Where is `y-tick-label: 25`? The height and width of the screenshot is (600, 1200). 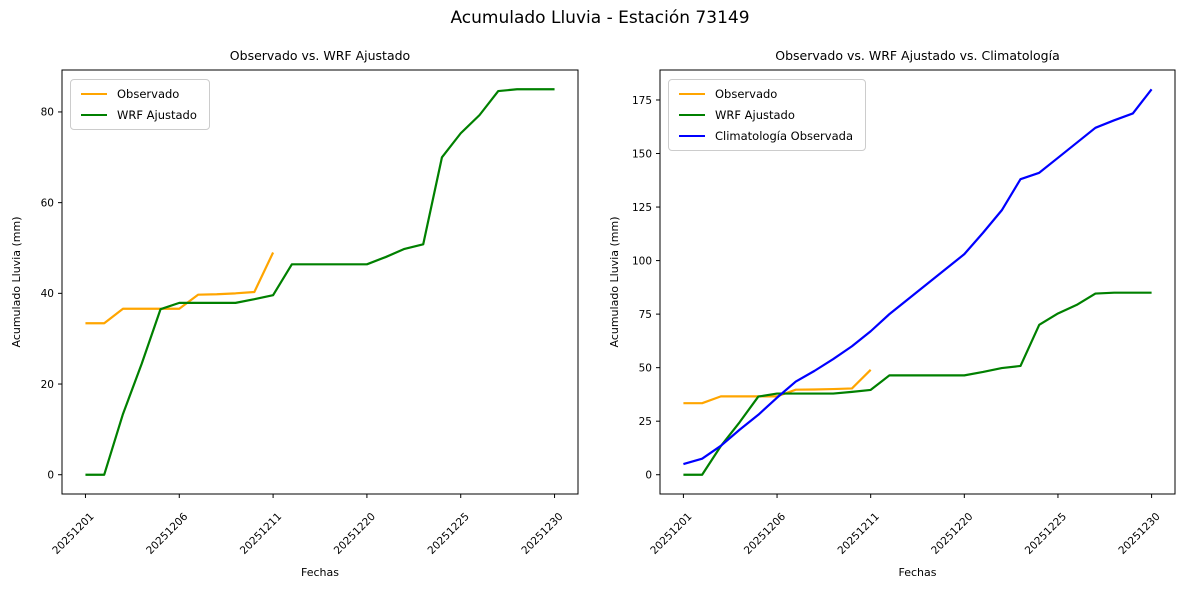 y-tick-label: 25 is located at coordinates (645, 422).